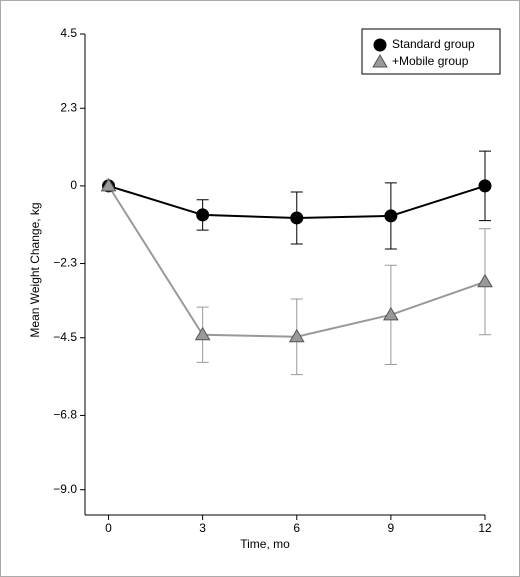 The width and height of the screenshot is (520, 577). Describe the element at coordinates (265, 544) in the screenshot. I see `x-axis-label: Time, mo` at that location.